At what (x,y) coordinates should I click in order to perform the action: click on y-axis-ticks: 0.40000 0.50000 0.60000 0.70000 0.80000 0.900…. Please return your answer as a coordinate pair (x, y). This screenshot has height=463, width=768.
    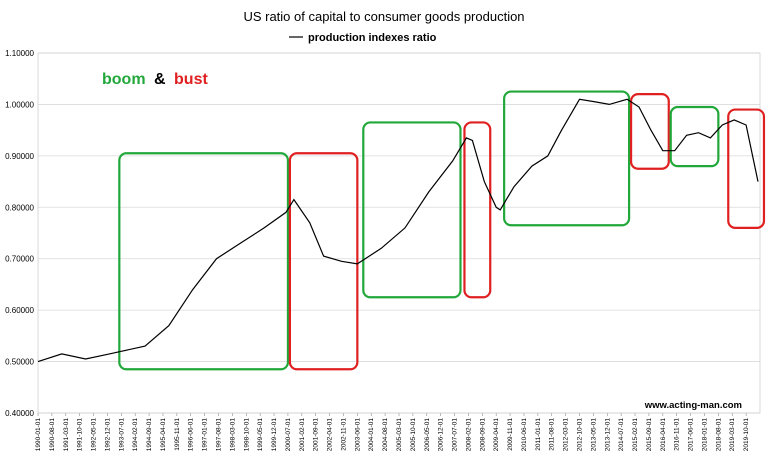
    Looking at the image, I should click on (19, 233).